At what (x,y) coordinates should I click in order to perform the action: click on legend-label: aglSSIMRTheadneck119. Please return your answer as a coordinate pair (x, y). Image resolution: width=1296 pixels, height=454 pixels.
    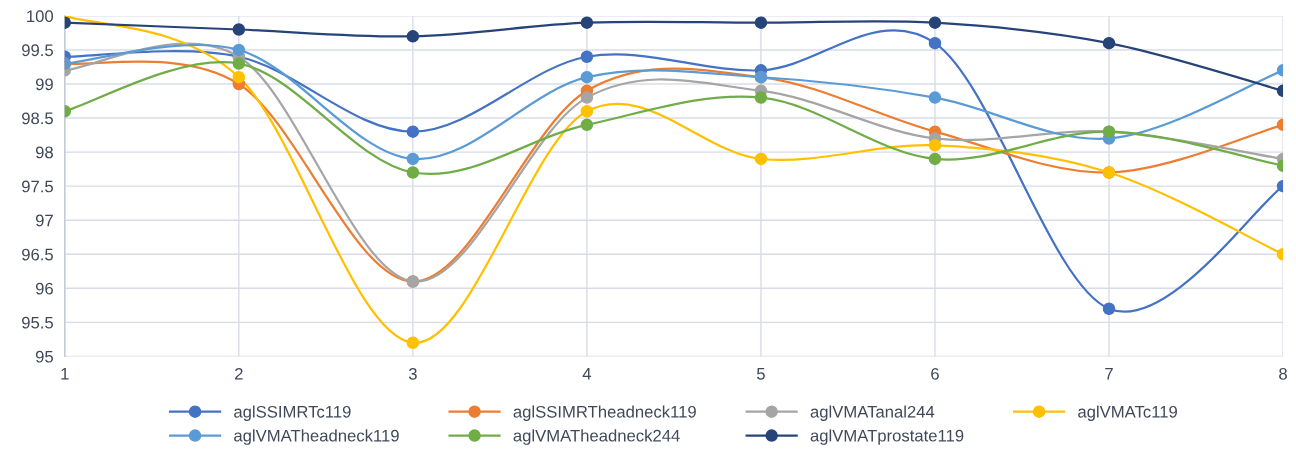
    Looking at the image, I should click on (604, 413).